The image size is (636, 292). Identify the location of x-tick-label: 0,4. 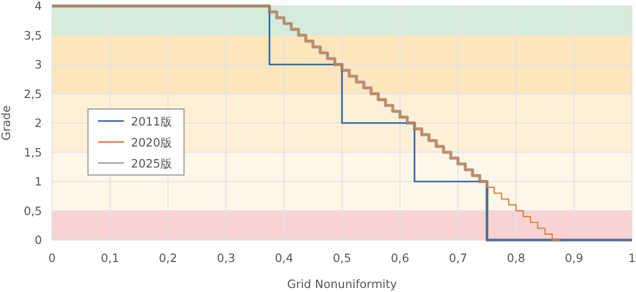
(284, 258).